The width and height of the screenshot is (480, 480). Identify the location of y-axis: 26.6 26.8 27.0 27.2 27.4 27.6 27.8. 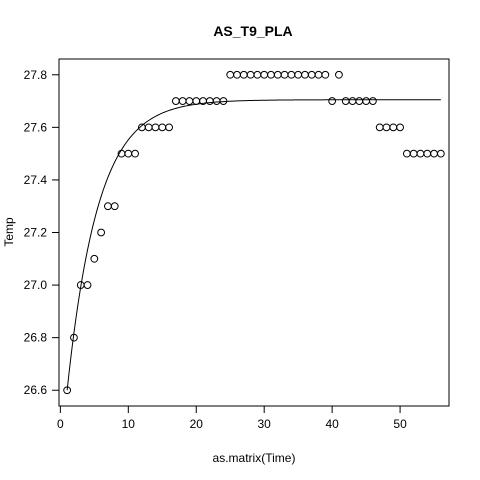
(42, 232).